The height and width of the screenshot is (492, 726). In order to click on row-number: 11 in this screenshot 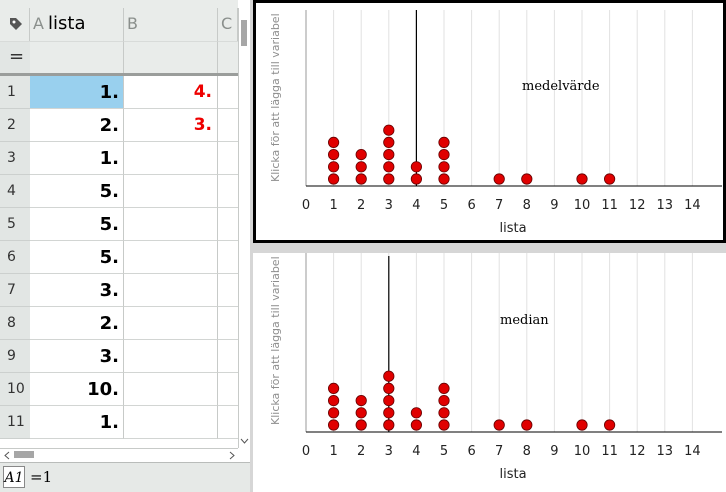, I will do `click(15, 422)`.